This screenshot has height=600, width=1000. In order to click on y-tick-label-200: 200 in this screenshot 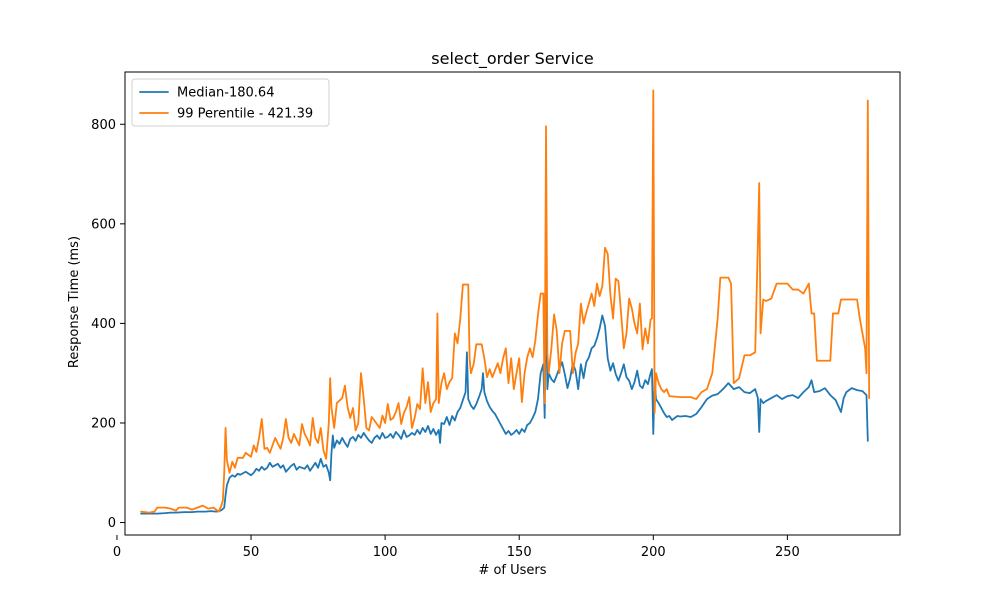, I will do `click(103, 423)`.